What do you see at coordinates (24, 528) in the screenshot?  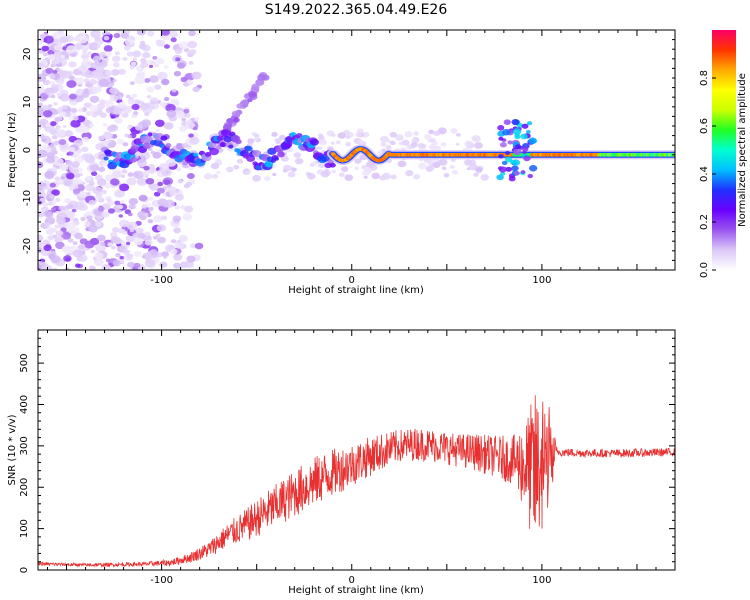 I see `y-tick-label: 100` at bounding box center [24, 528].